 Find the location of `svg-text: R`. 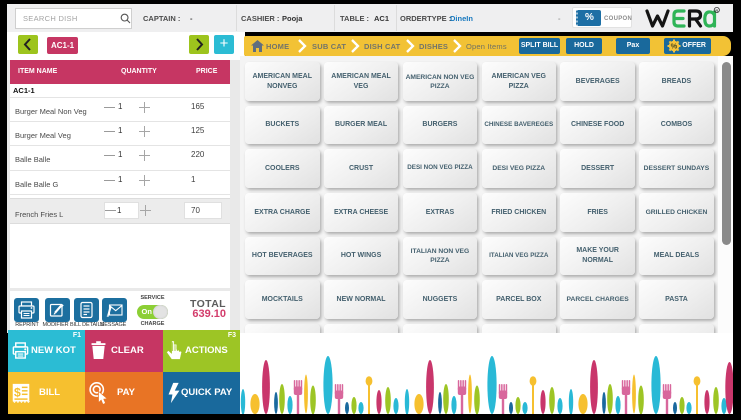

svg-text: R is located at coordinates (716, 10).